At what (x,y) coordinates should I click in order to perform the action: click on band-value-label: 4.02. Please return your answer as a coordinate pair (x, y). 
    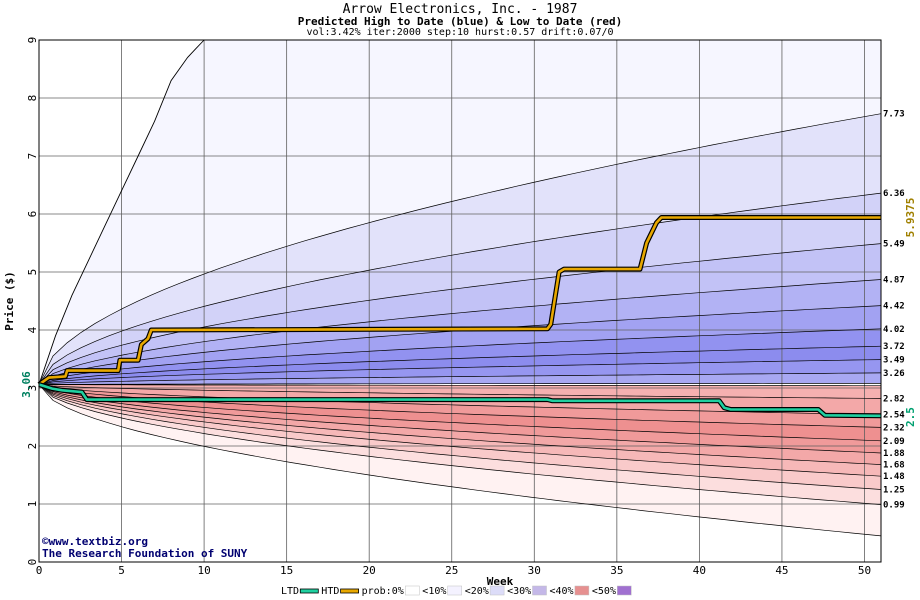
    Looking at the image, I should click on (894, 330).